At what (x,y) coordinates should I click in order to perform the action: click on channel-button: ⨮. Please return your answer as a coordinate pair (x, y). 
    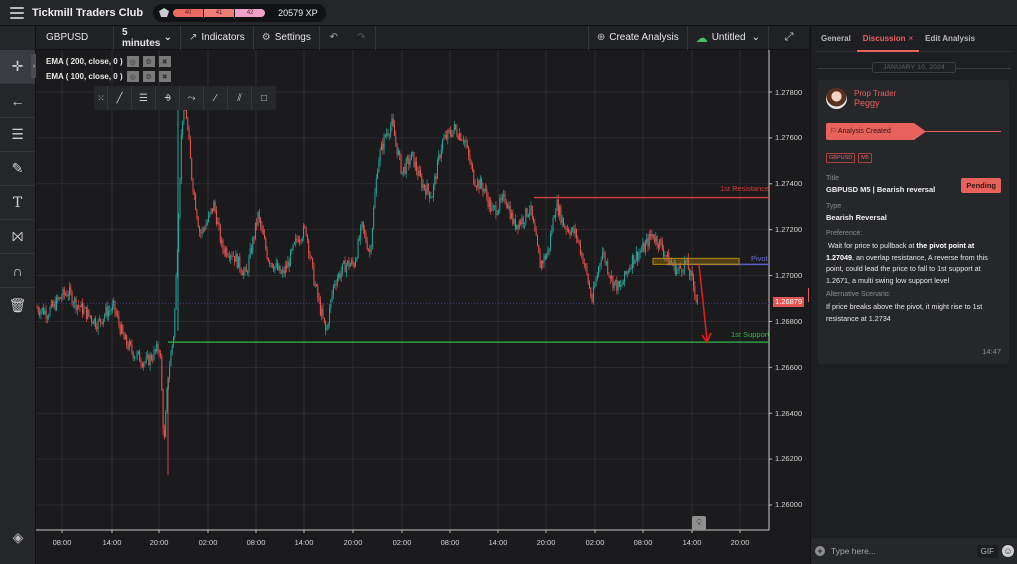
    Looking at the image, I should click on (168, 98).